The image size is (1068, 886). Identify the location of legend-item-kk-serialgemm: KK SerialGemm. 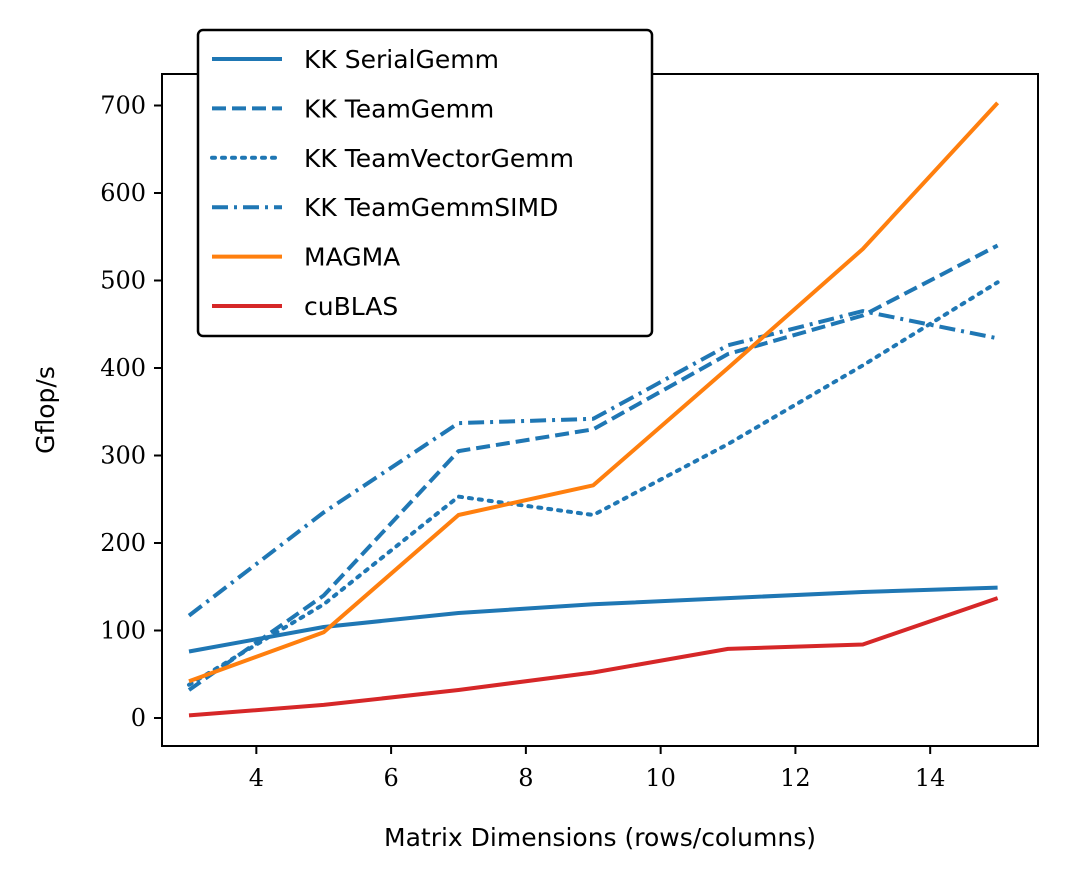
(355, 59).